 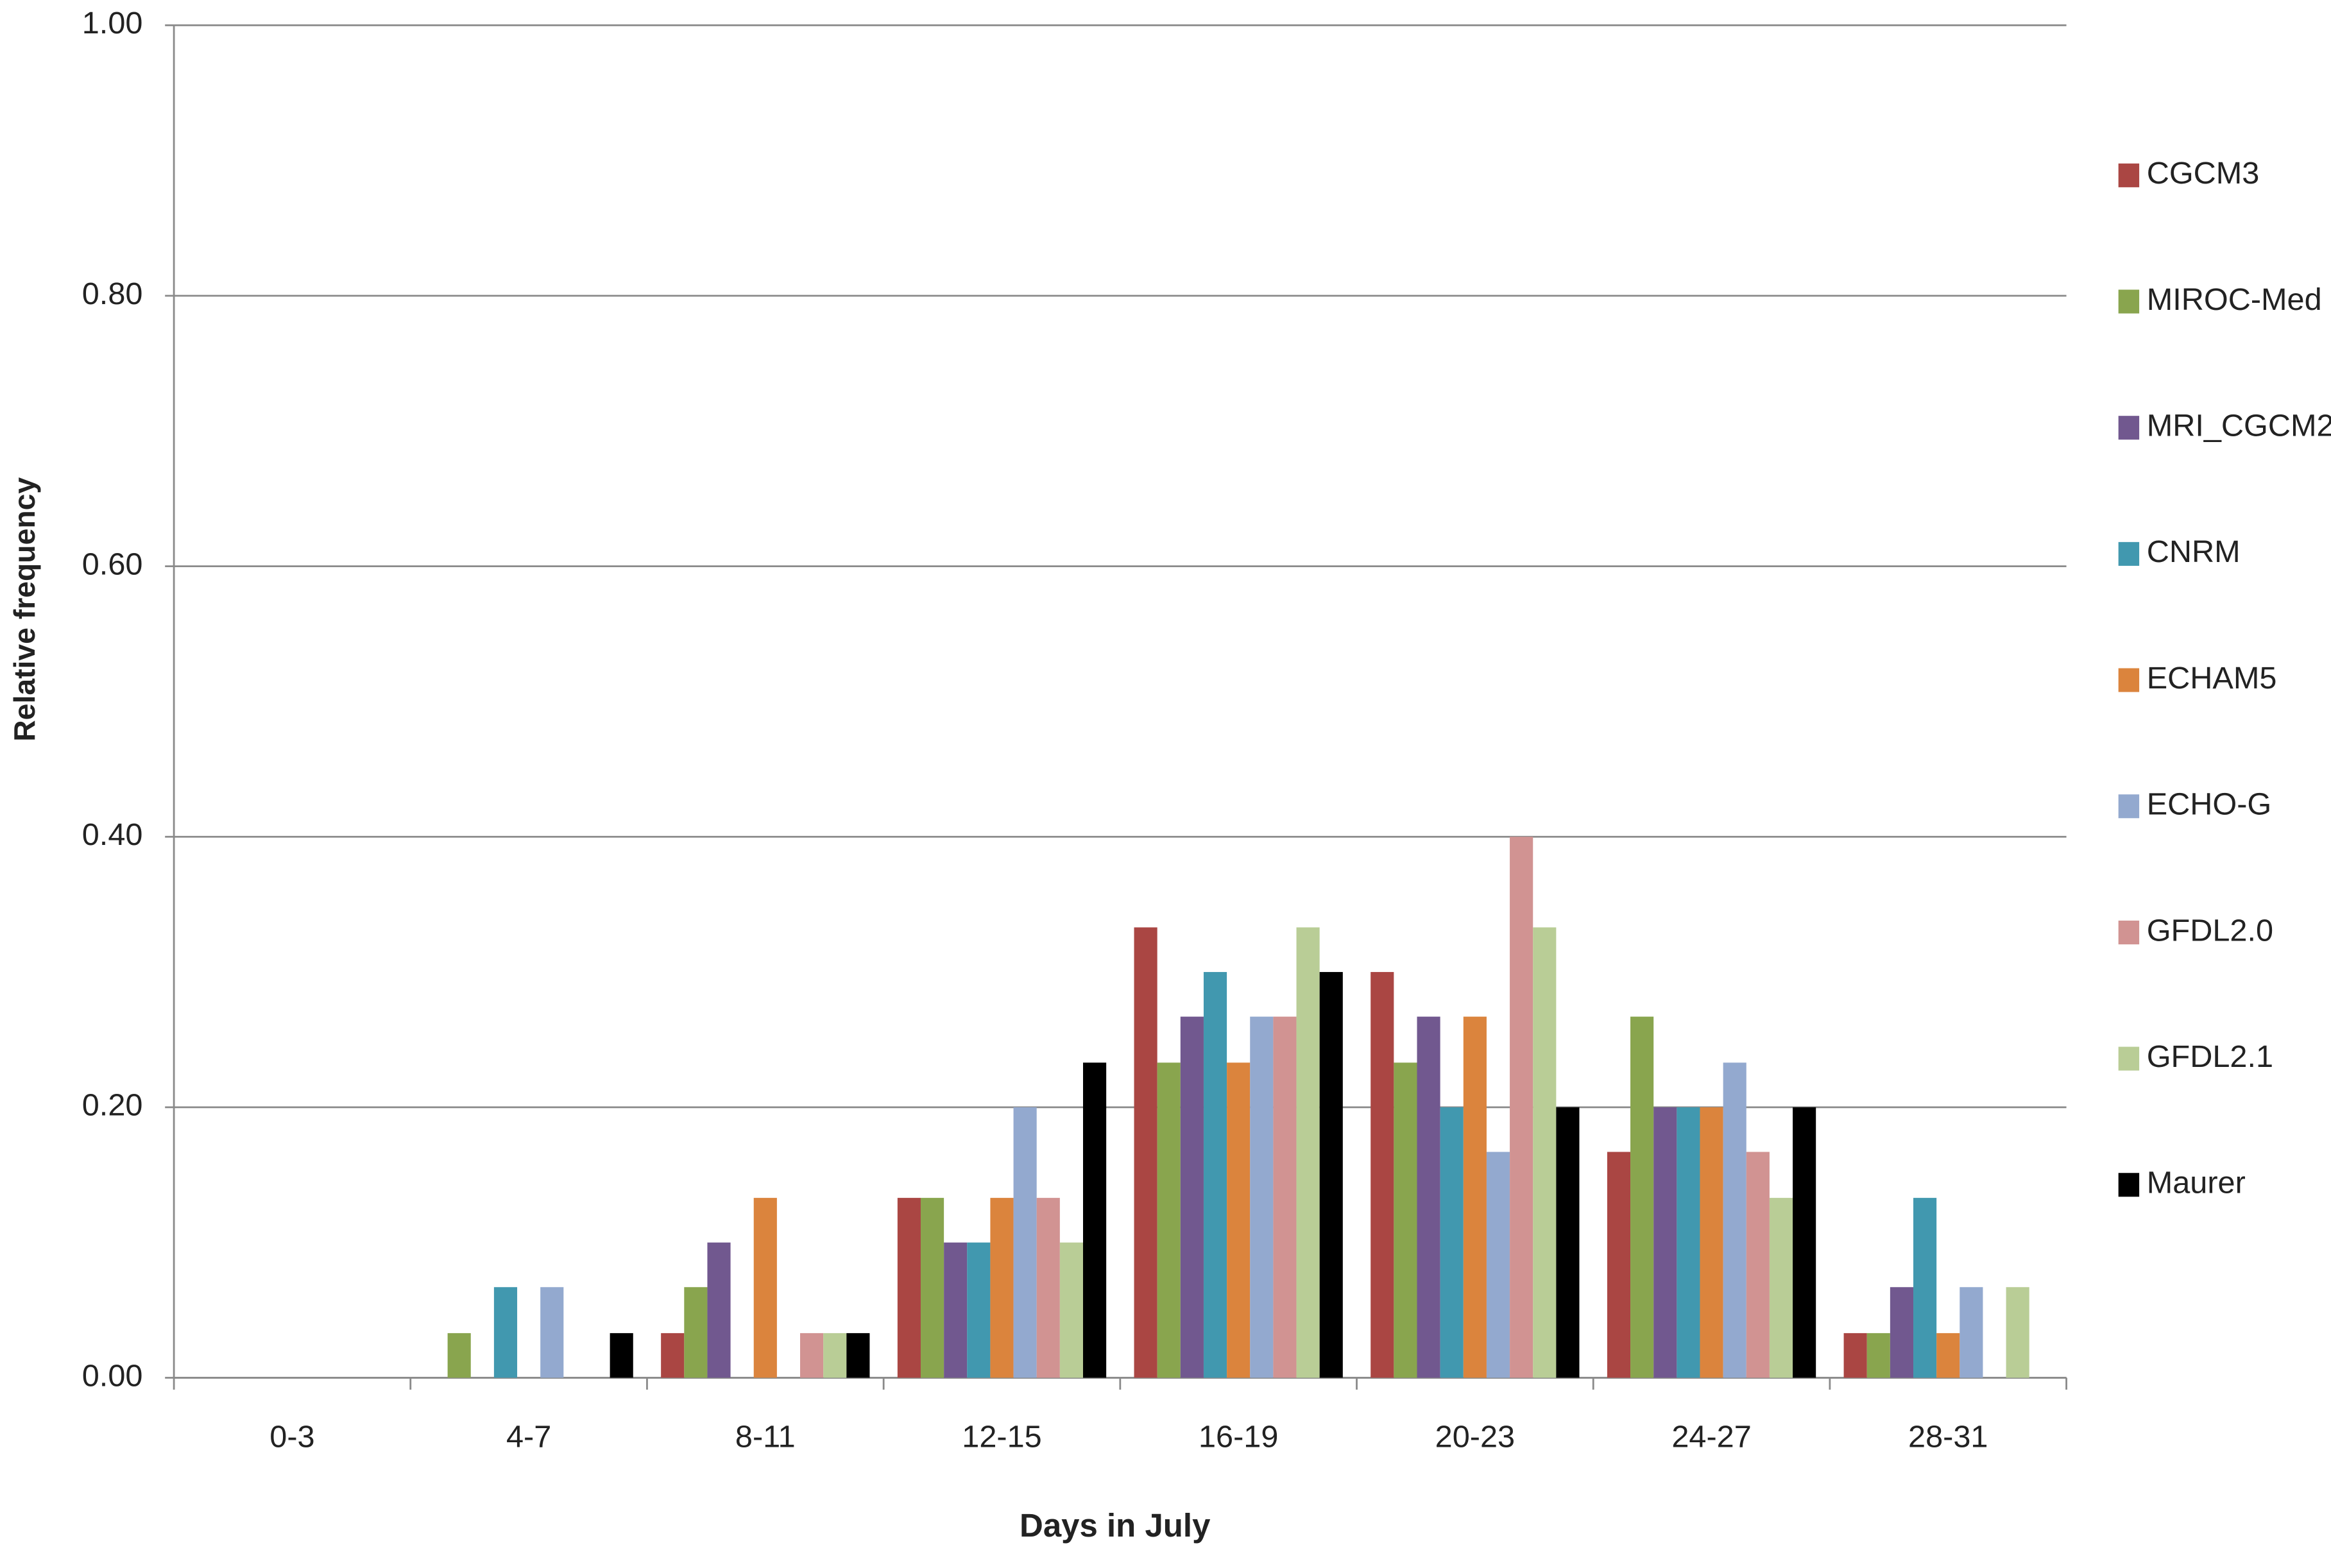 What do you see at coordinates (1115, 1525) in the screenshot?
I see `x-axis-label: Days in July` at bounding box center [1115, 1525].